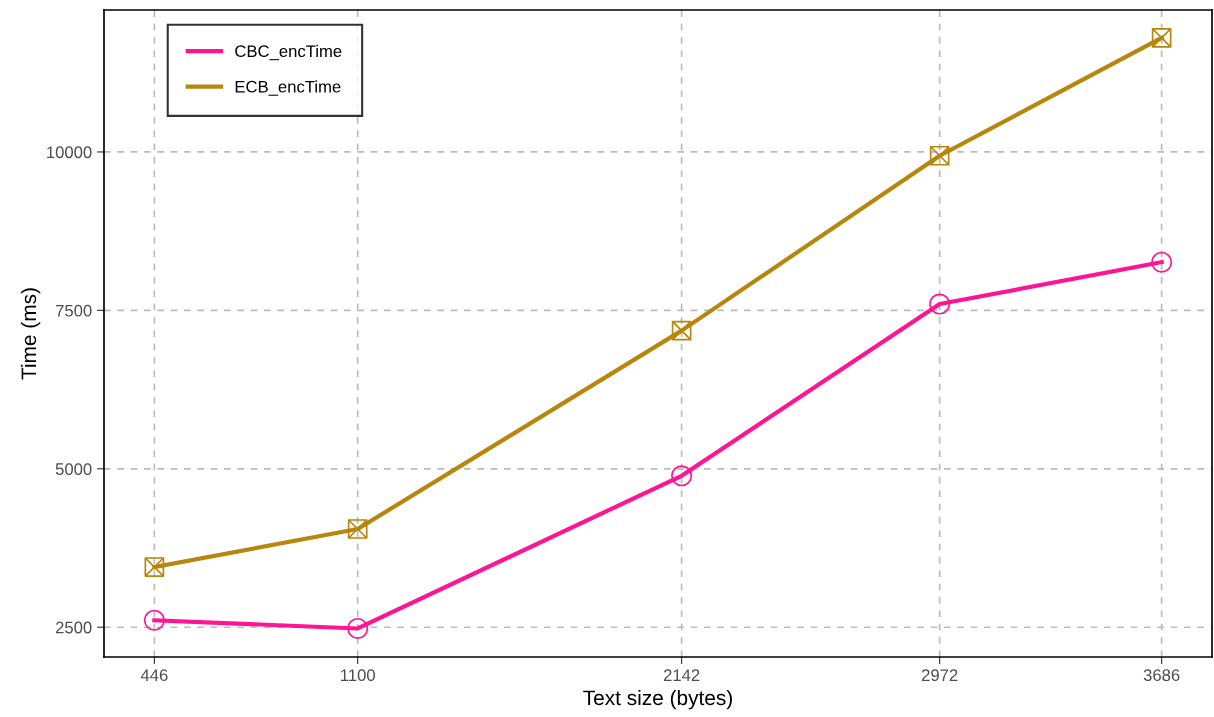 Image resolution: width=1214 pixels, height=717 pixels. What do you see at coordinates (288, 52) in the screenshot?
I see `legend-label: CBC_encTime` at bounding box center [288, 52].